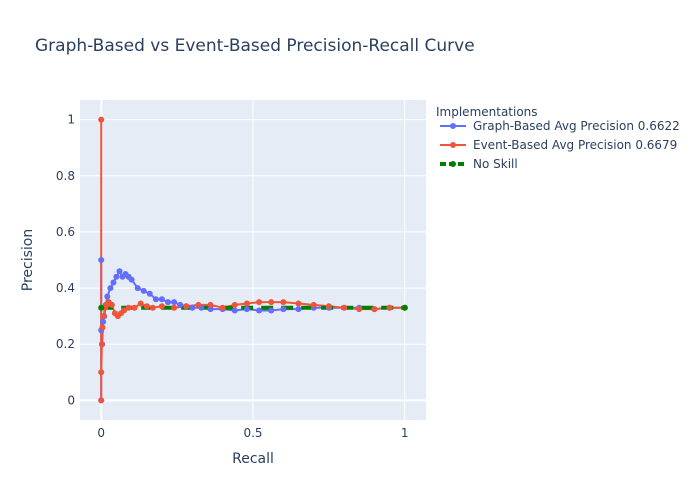 The height and width of the screenshot is (500, 700). Describe the element at coordinates (71, 120) in the screenshot. I see `y-tick-label: 1` at that location.